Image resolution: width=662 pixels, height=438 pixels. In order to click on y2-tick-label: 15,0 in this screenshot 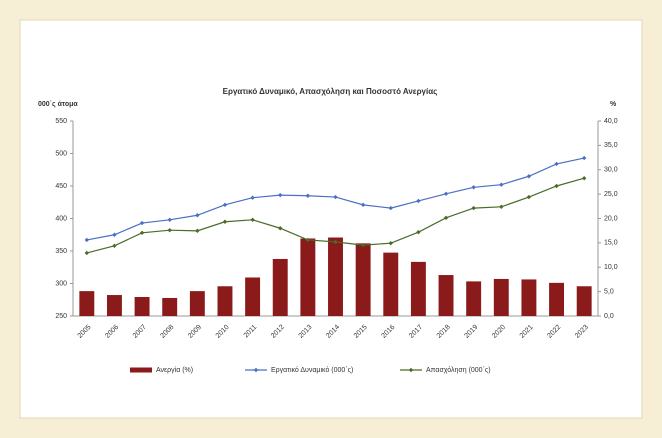, I will do `click(611, 243)`.